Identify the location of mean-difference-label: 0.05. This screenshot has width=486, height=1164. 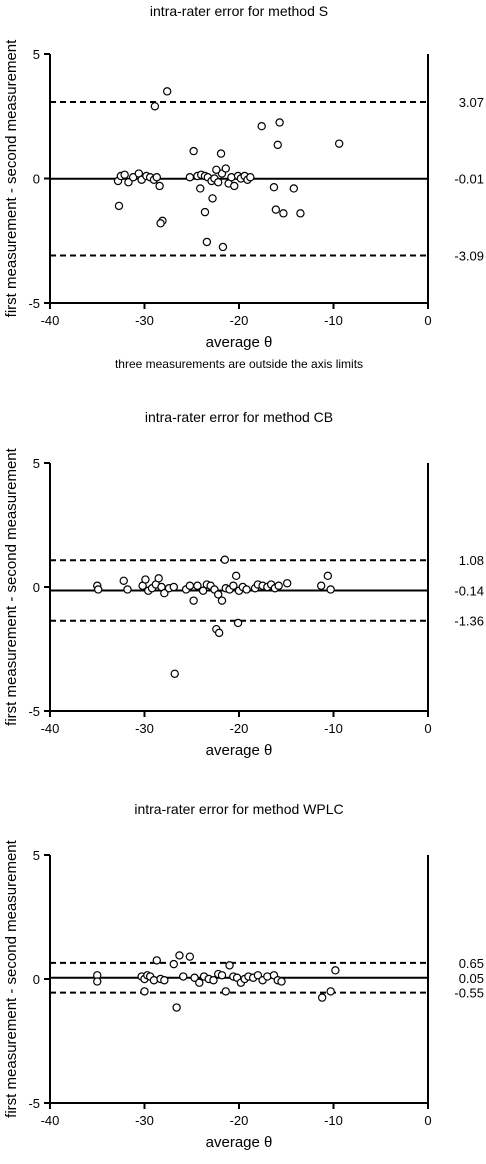
(471, 978).